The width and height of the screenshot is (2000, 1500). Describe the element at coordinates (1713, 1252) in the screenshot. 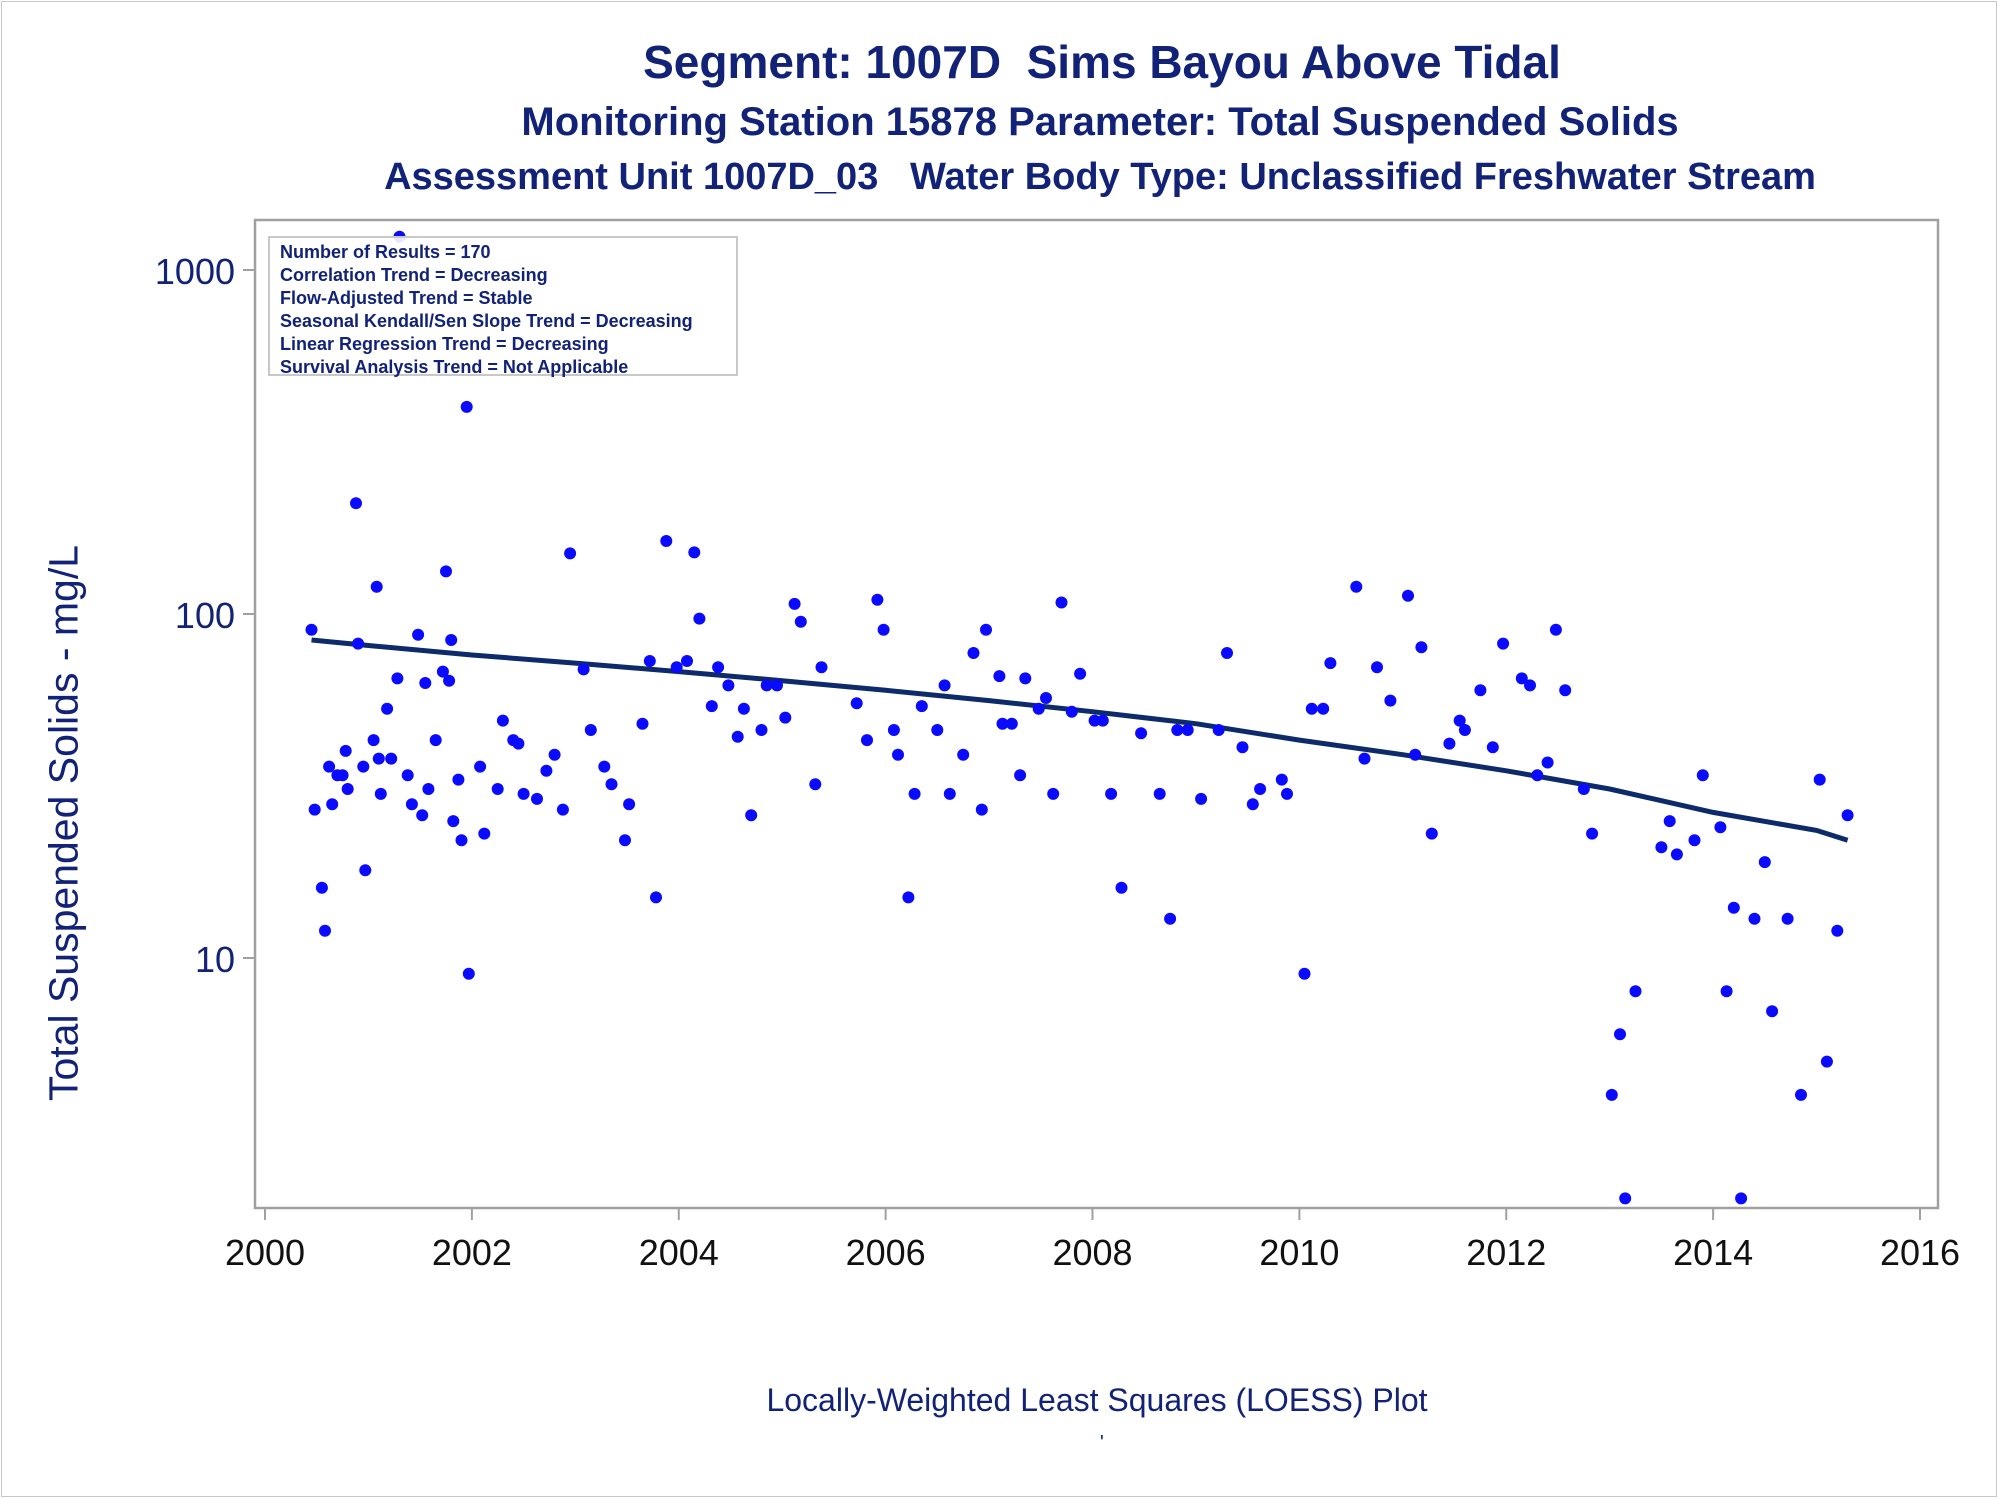

I see `x-tick-label: 2014` at that location.